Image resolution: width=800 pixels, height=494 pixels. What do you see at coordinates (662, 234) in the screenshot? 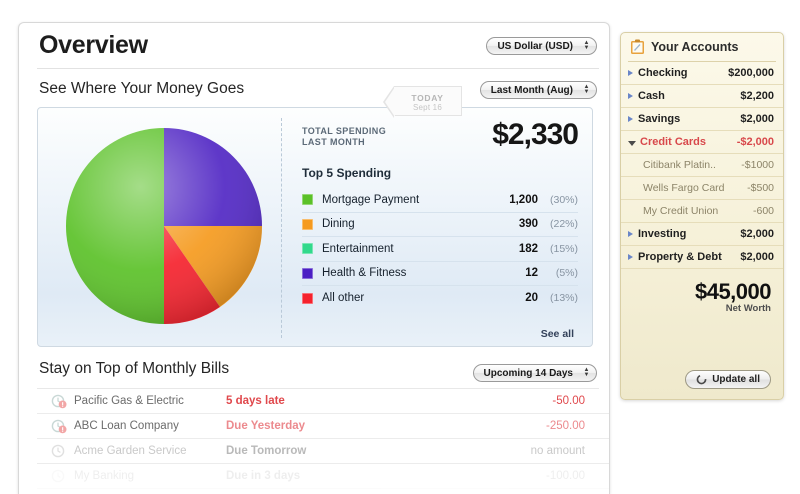
I see `account-name: Investing` at bounding box center [662, 234].